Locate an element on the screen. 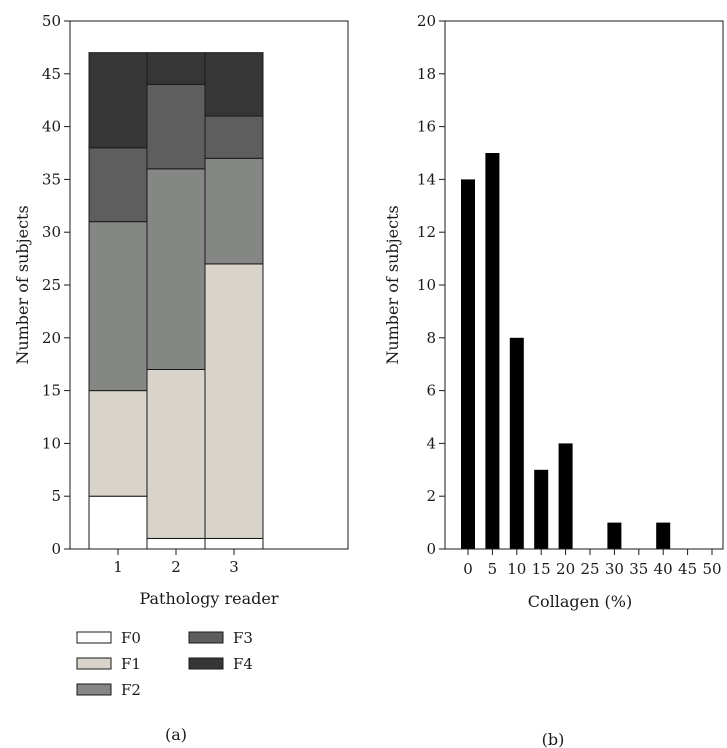 This screenshot has width=727, height=748. y-tick-label: 15 is located at coordinates (51, 391).